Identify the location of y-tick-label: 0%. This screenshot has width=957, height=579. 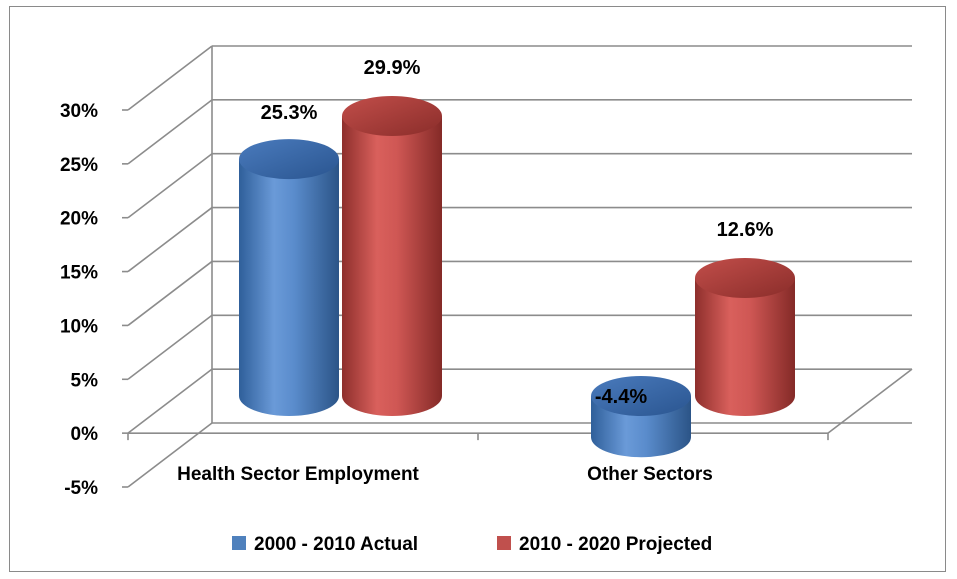
(85, 434).